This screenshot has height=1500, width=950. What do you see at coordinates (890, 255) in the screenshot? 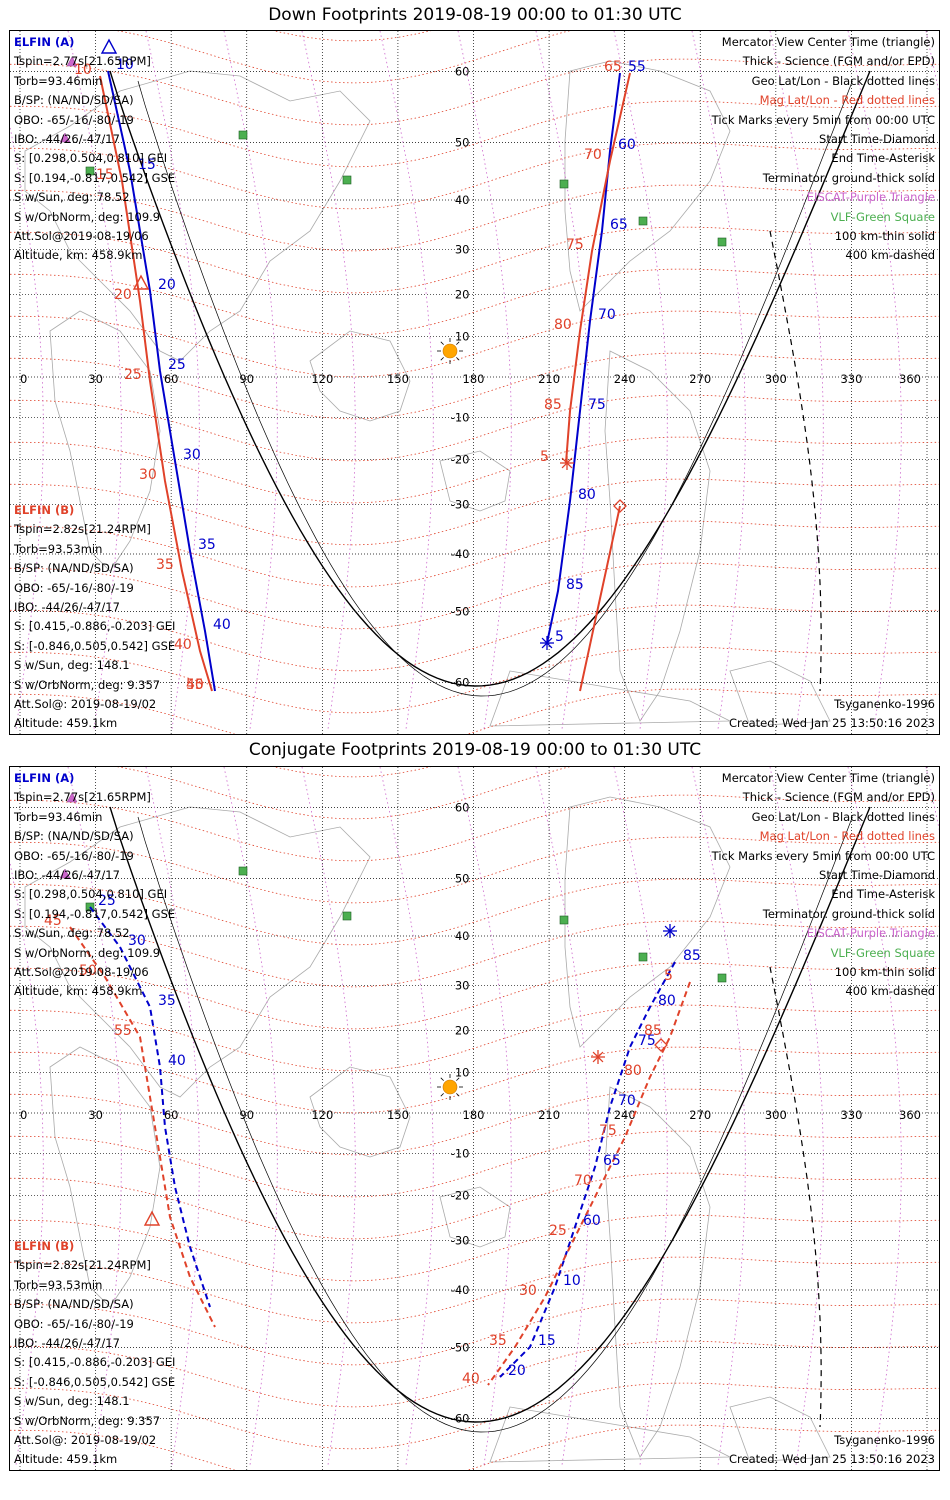
I see `legend-entry: 400 km-dashed` at bounding box center [890, 255].